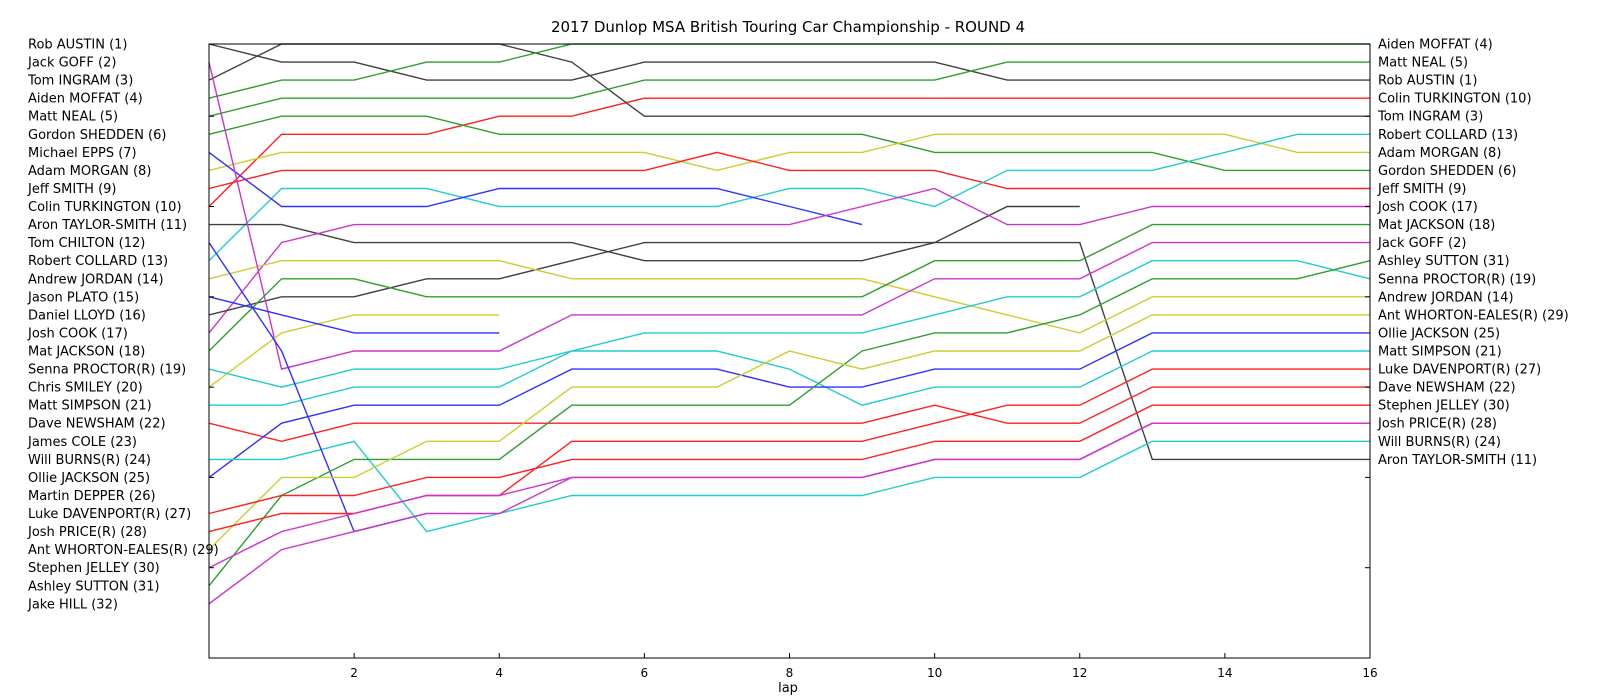  Describe the element at coordinates (109, 514) in the screenshot. I see `left-driver-label: Luke DAVENPORT(R) (27)` at that location.